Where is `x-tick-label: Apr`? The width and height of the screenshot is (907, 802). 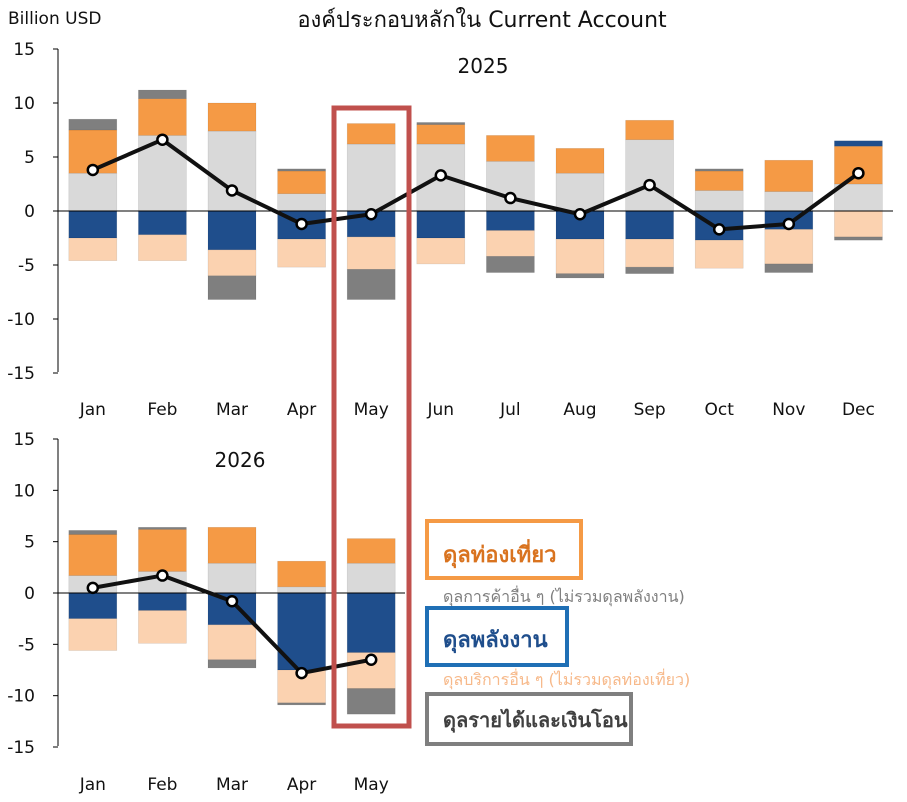
x-tick-label: Apr is located at coordinates (301, 410).